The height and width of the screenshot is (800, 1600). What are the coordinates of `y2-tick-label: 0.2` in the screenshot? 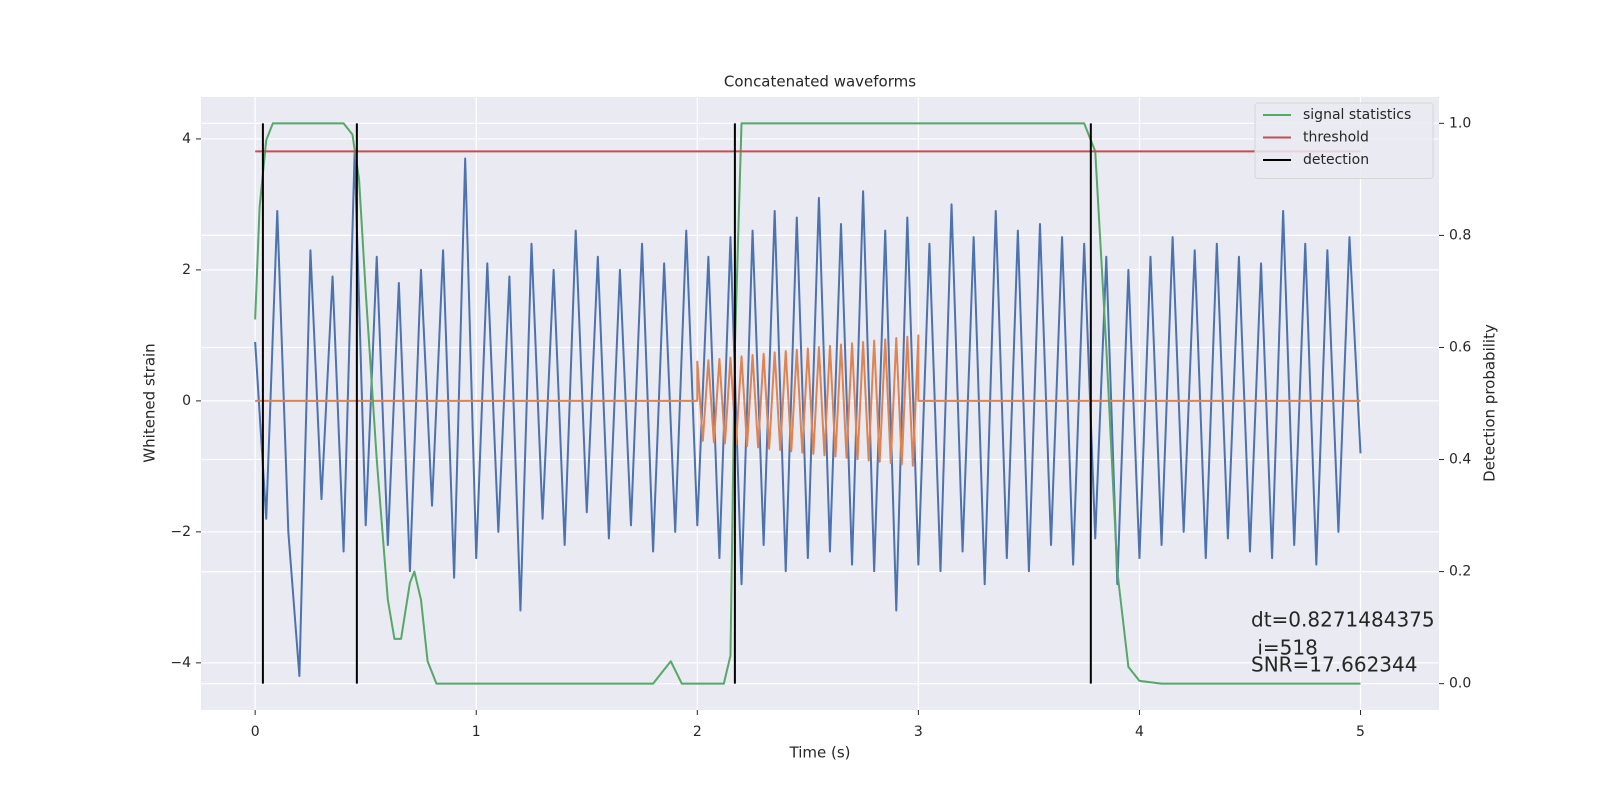 It's located at (1460, 572).